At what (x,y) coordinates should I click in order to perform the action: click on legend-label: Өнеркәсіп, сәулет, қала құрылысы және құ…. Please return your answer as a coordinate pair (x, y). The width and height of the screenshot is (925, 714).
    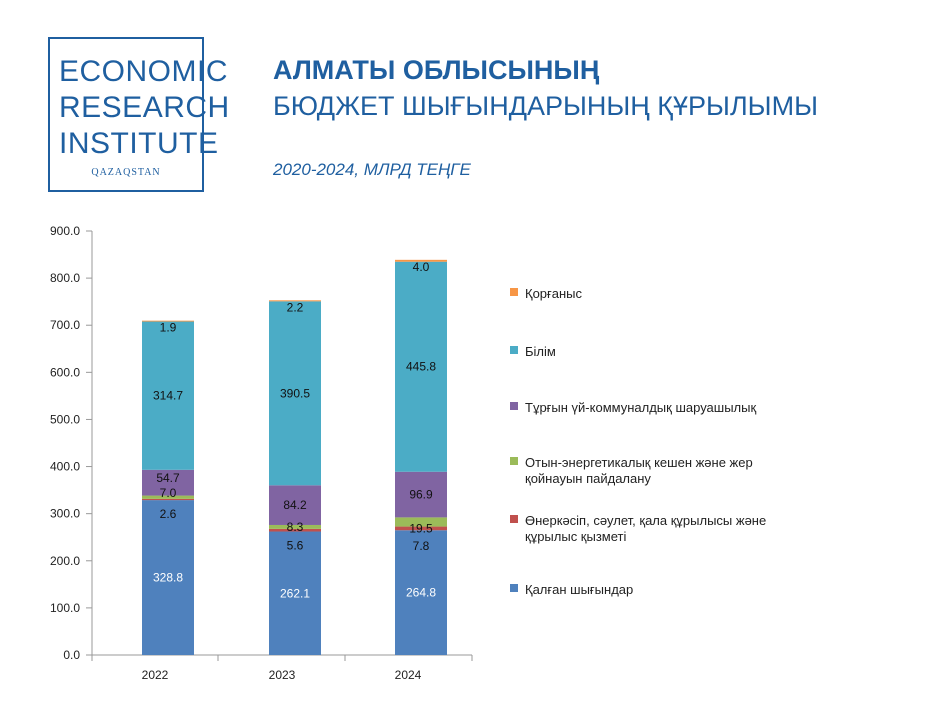
    Looking at the image, I should click on (646, 528).